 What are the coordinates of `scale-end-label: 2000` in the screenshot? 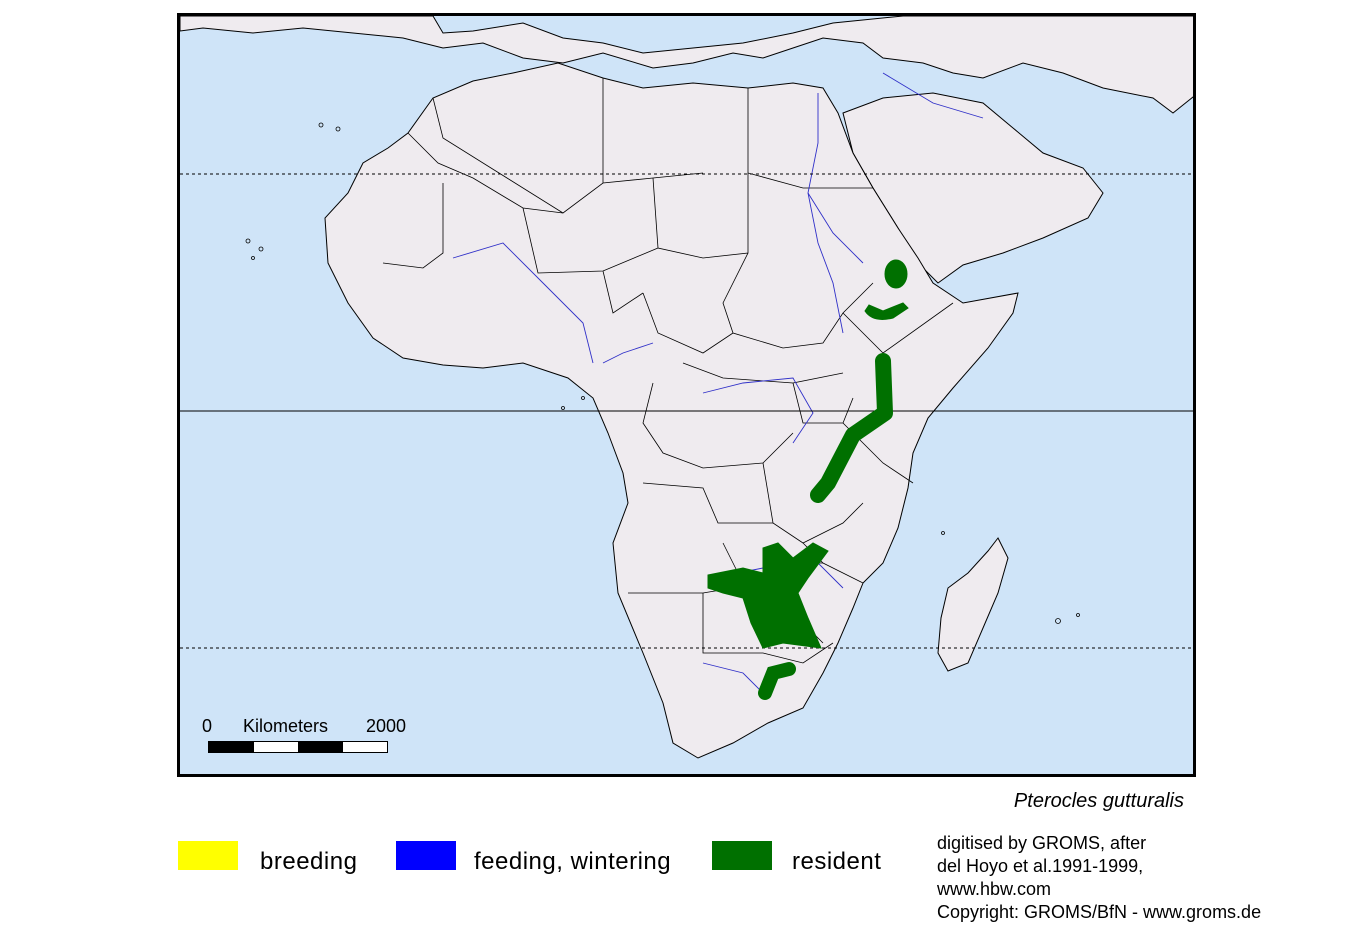 It's located at (386, 726).